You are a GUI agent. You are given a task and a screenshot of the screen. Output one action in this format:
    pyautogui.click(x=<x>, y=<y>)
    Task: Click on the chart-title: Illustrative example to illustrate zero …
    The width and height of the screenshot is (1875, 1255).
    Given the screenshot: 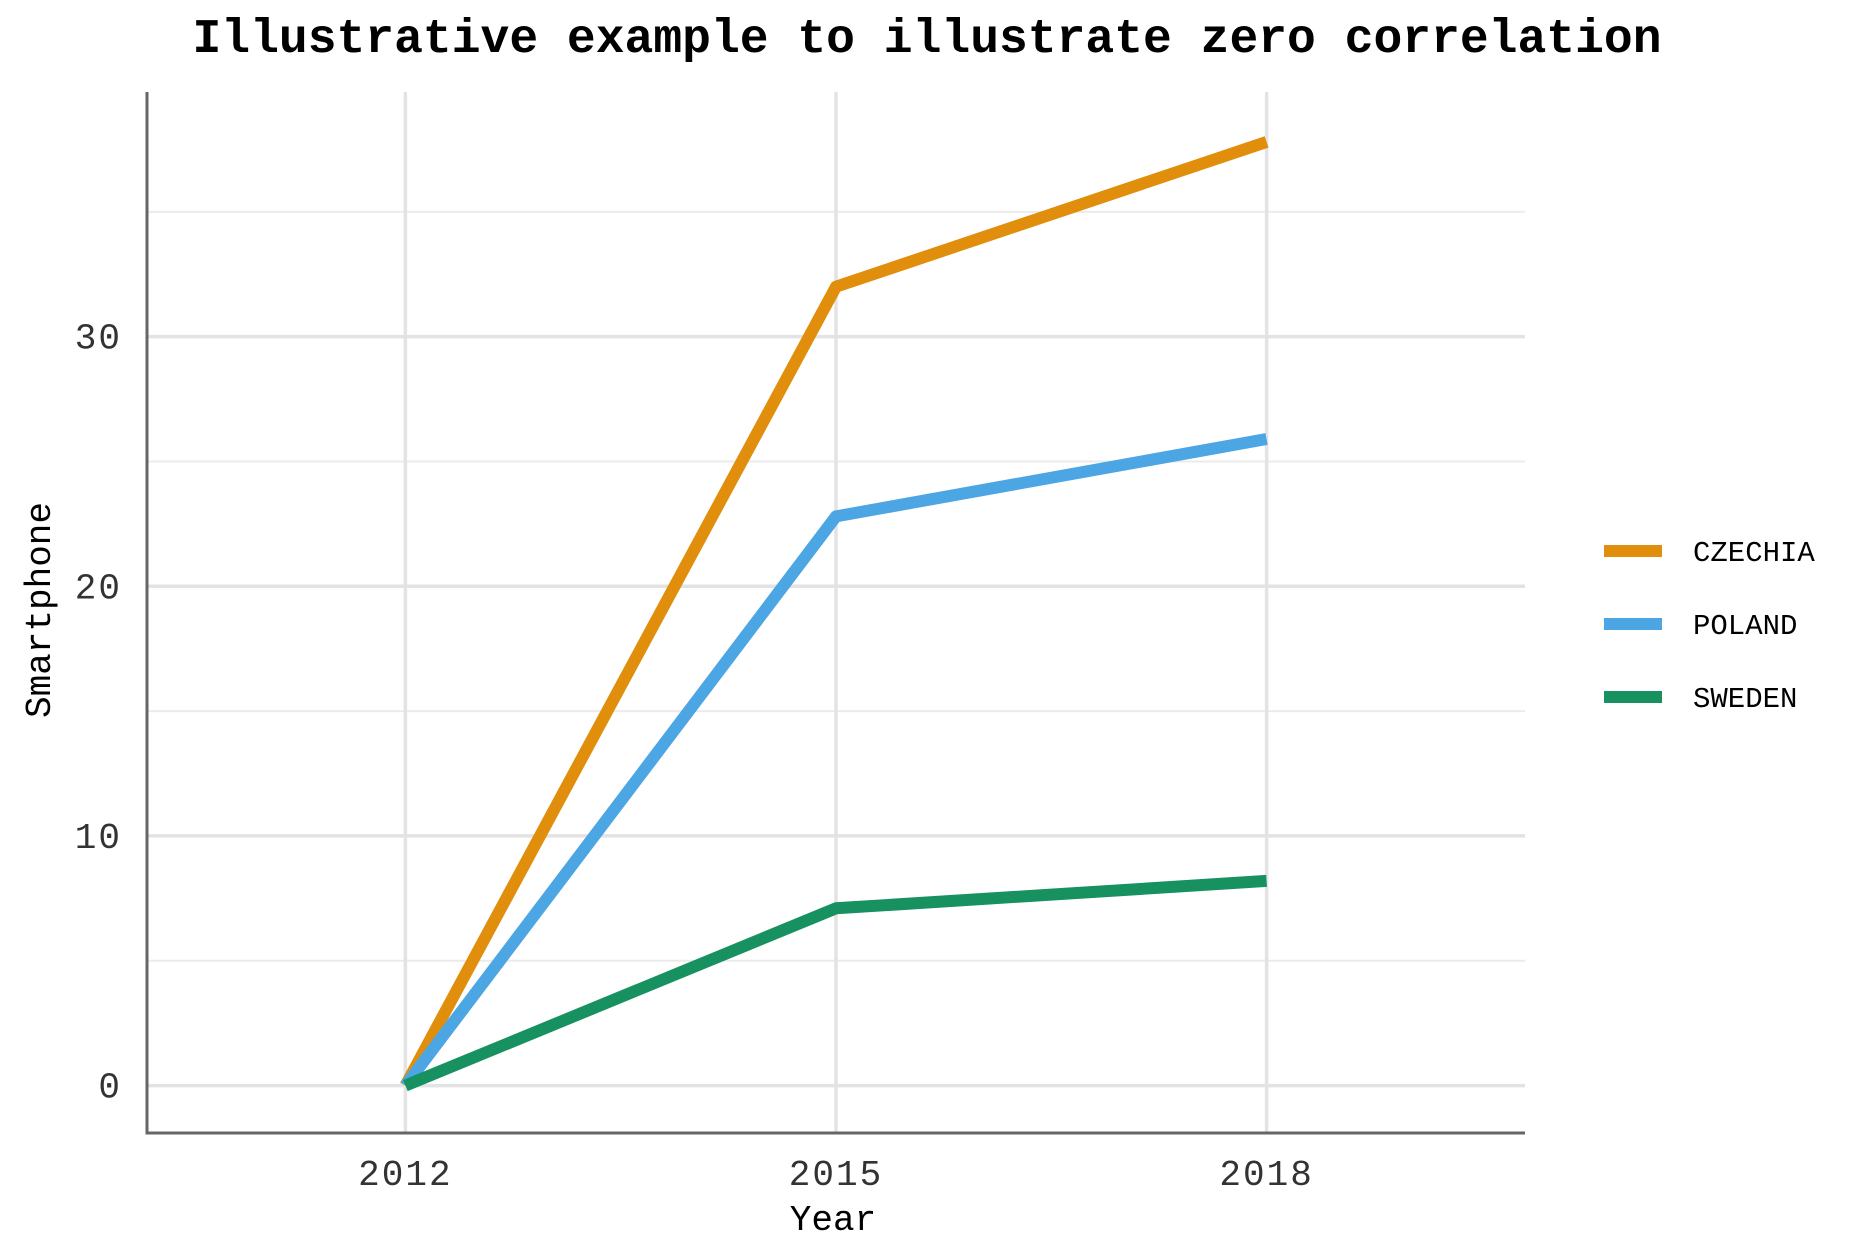 What is the action you would take?
    pyautogui.click(x=926, y=40)
    